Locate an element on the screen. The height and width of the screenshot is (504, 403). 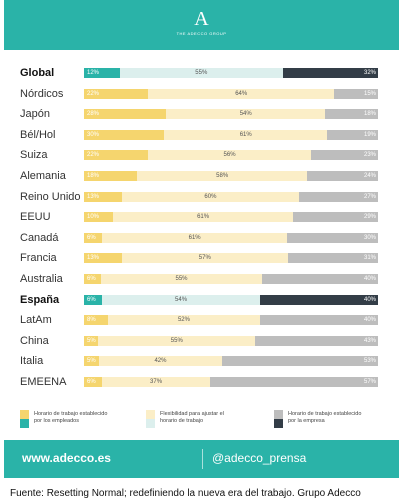
value-label: 37% is located at coordinates (156, 382).